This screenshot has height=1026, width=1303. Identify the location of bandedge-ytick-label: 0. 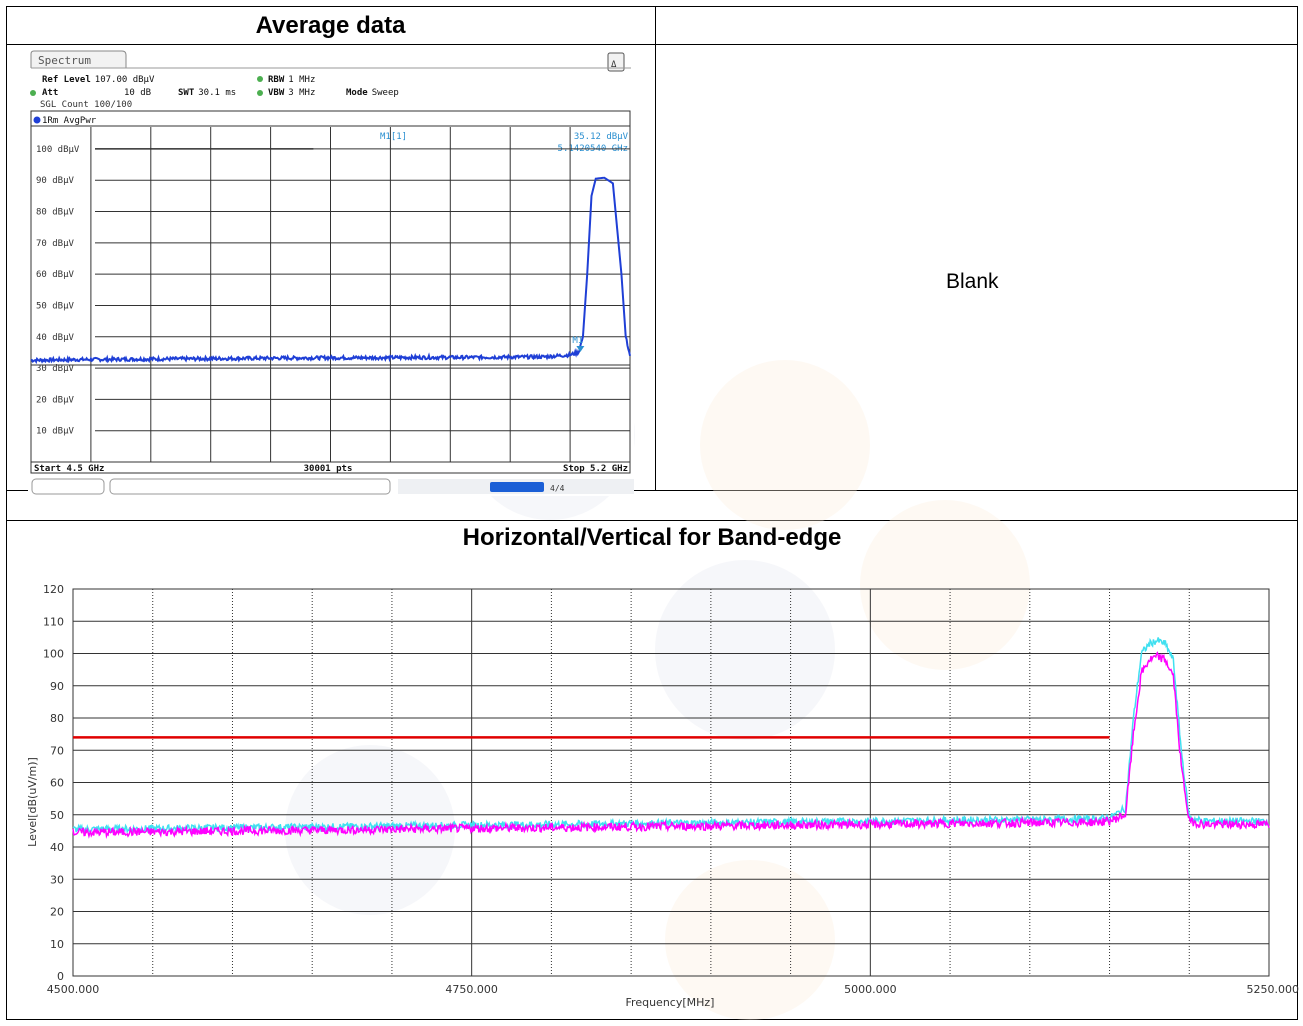
(60, 976).